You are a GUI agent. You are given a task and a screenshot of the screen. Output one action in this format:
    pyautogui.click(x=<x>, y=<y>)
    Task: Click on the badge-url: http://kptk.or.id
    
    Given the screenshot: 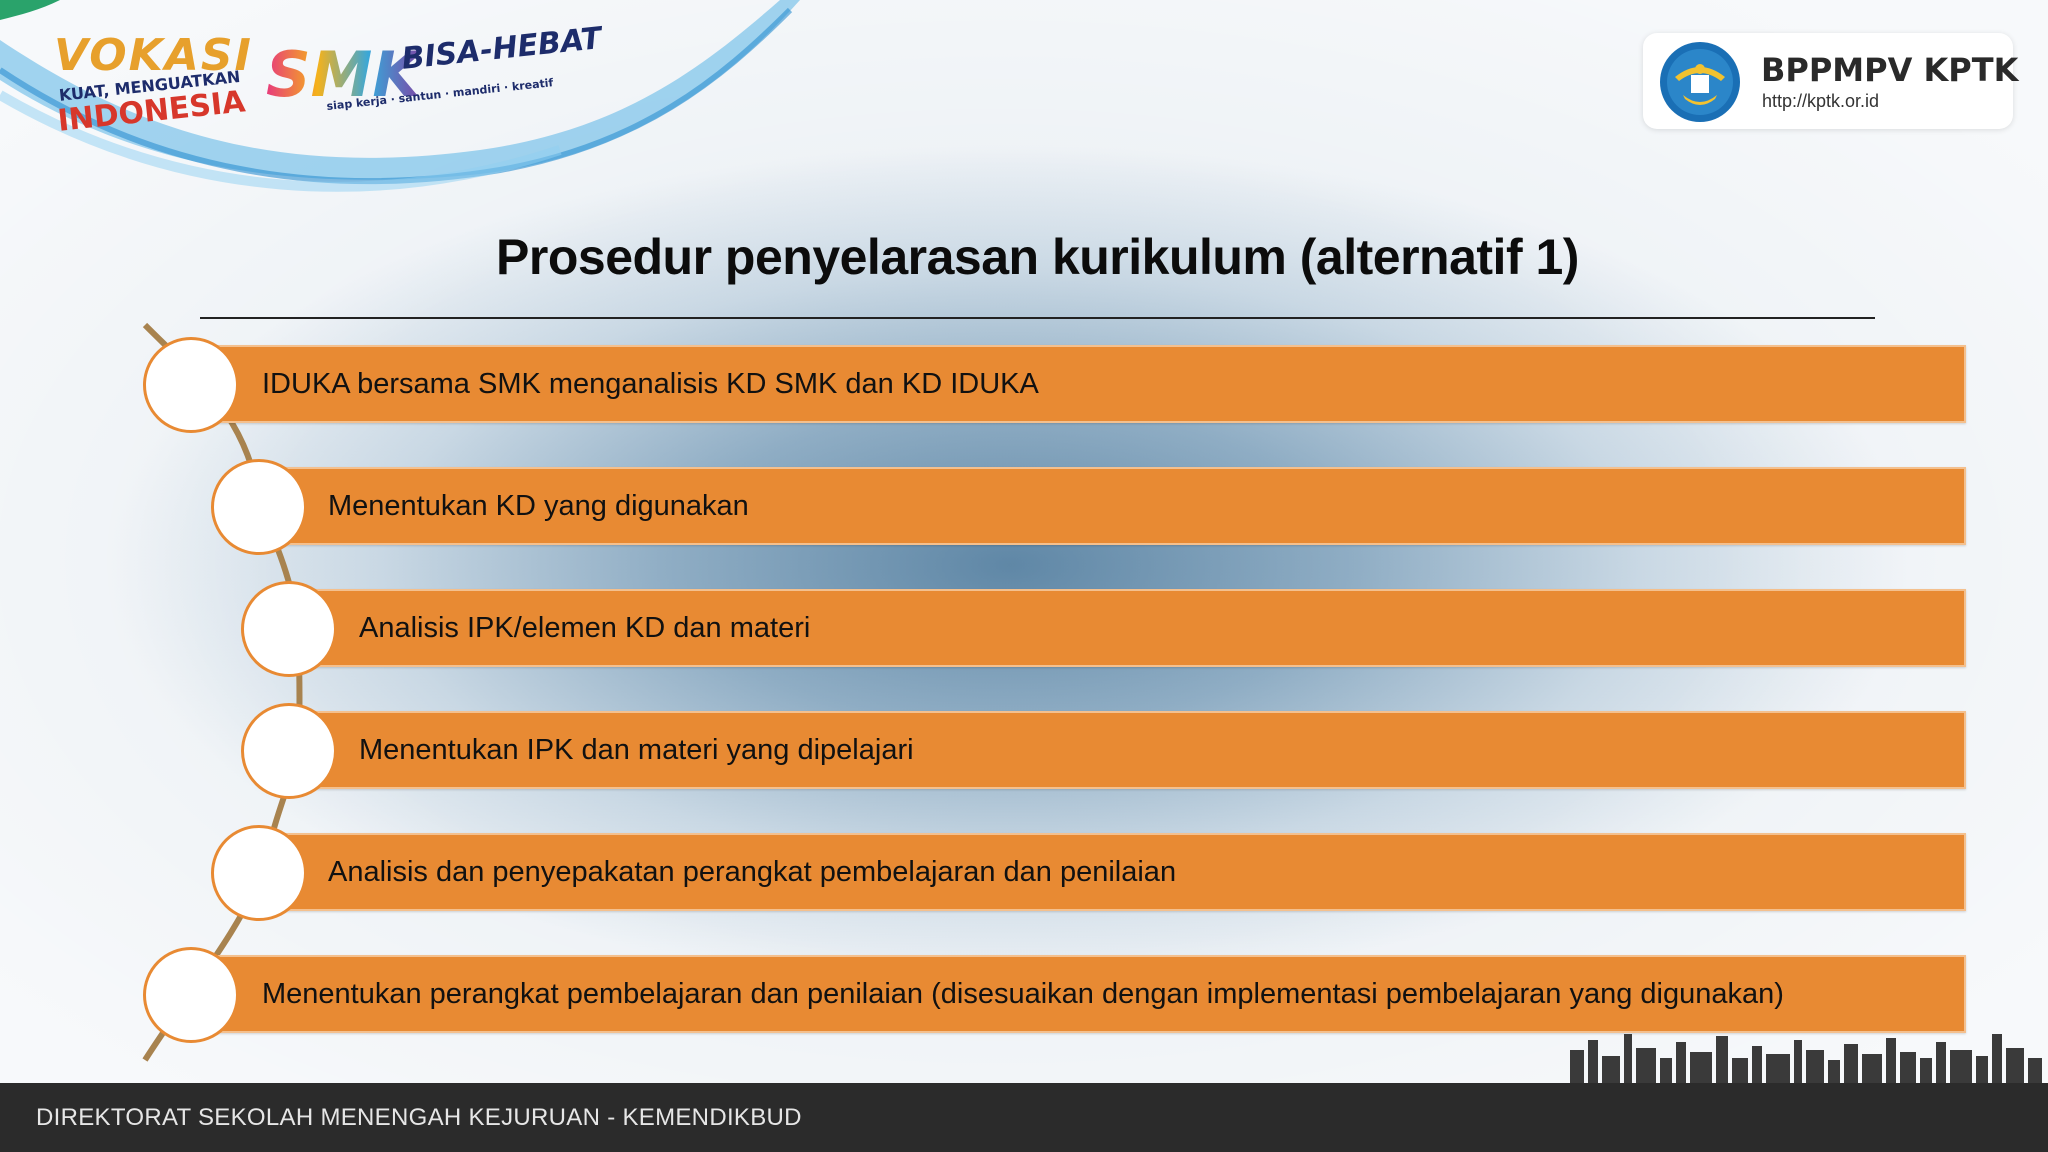 What is the action you would take?
    pyautogui.click(x=1821, y=101)
    